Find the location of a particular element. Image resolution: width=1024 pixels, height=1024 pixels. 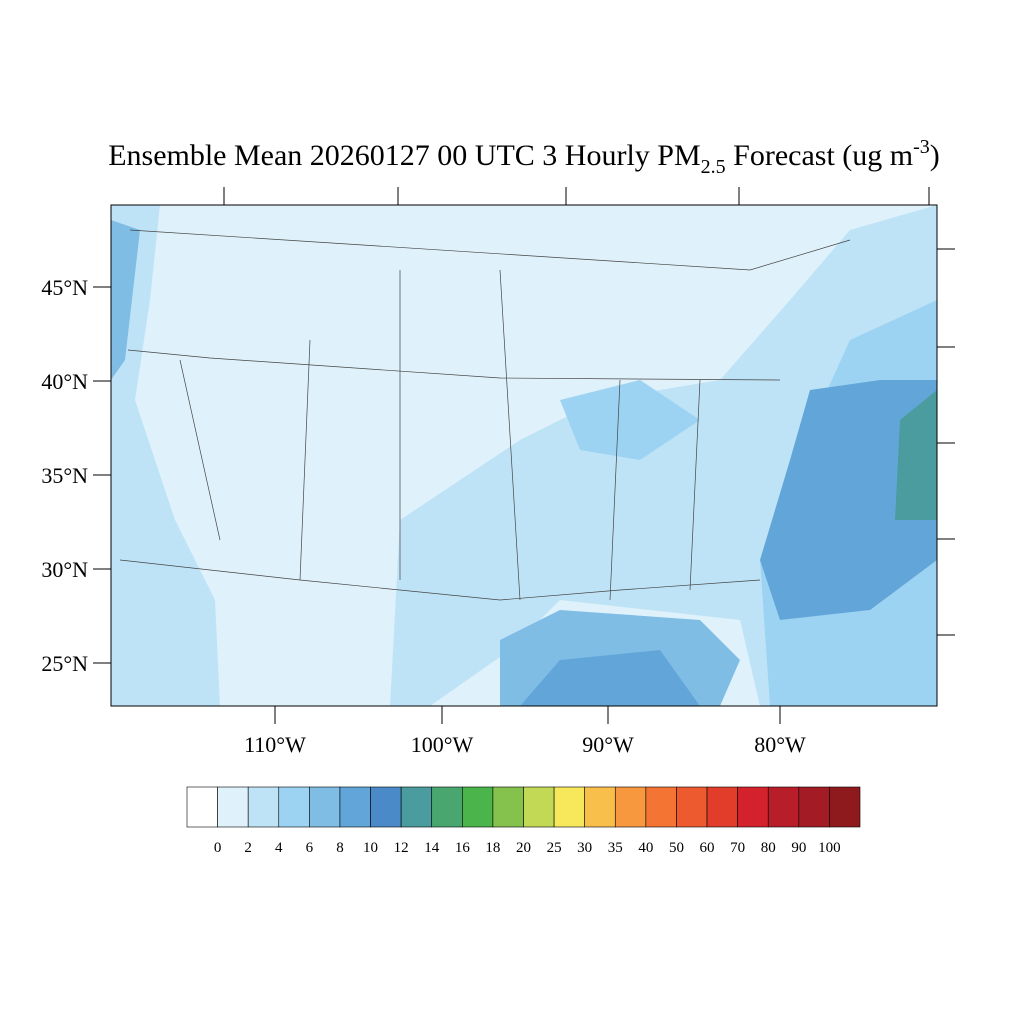

pacific is located at coordinates (165, 455).